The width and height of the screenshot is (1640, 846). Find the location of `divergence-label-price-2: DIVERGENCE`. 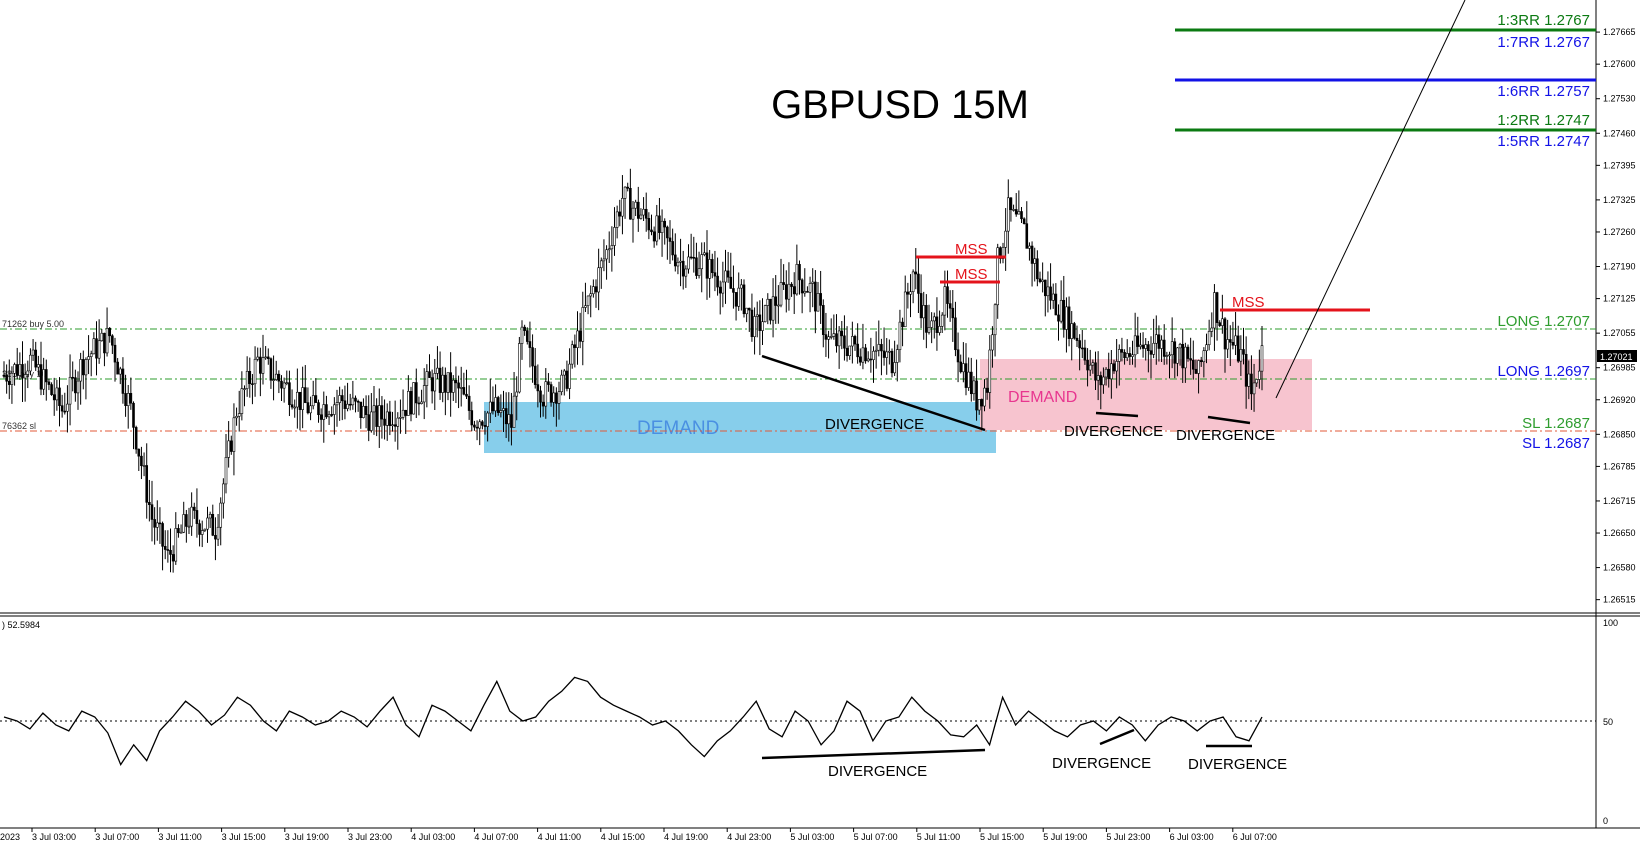

divergence-label-price-2: DIVERGENCE is located at coordinates (1113, 431).